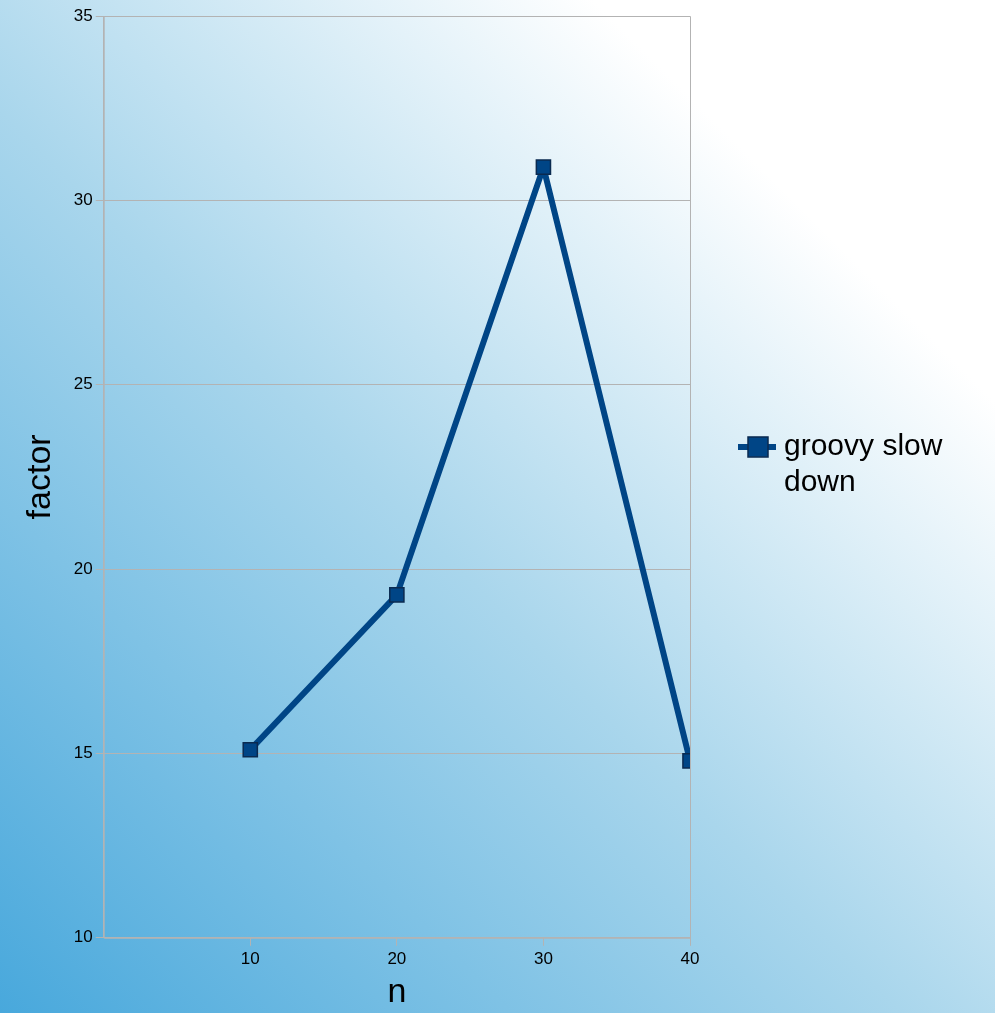  I want to click on y-axis-title: factor, so click(37, 477).